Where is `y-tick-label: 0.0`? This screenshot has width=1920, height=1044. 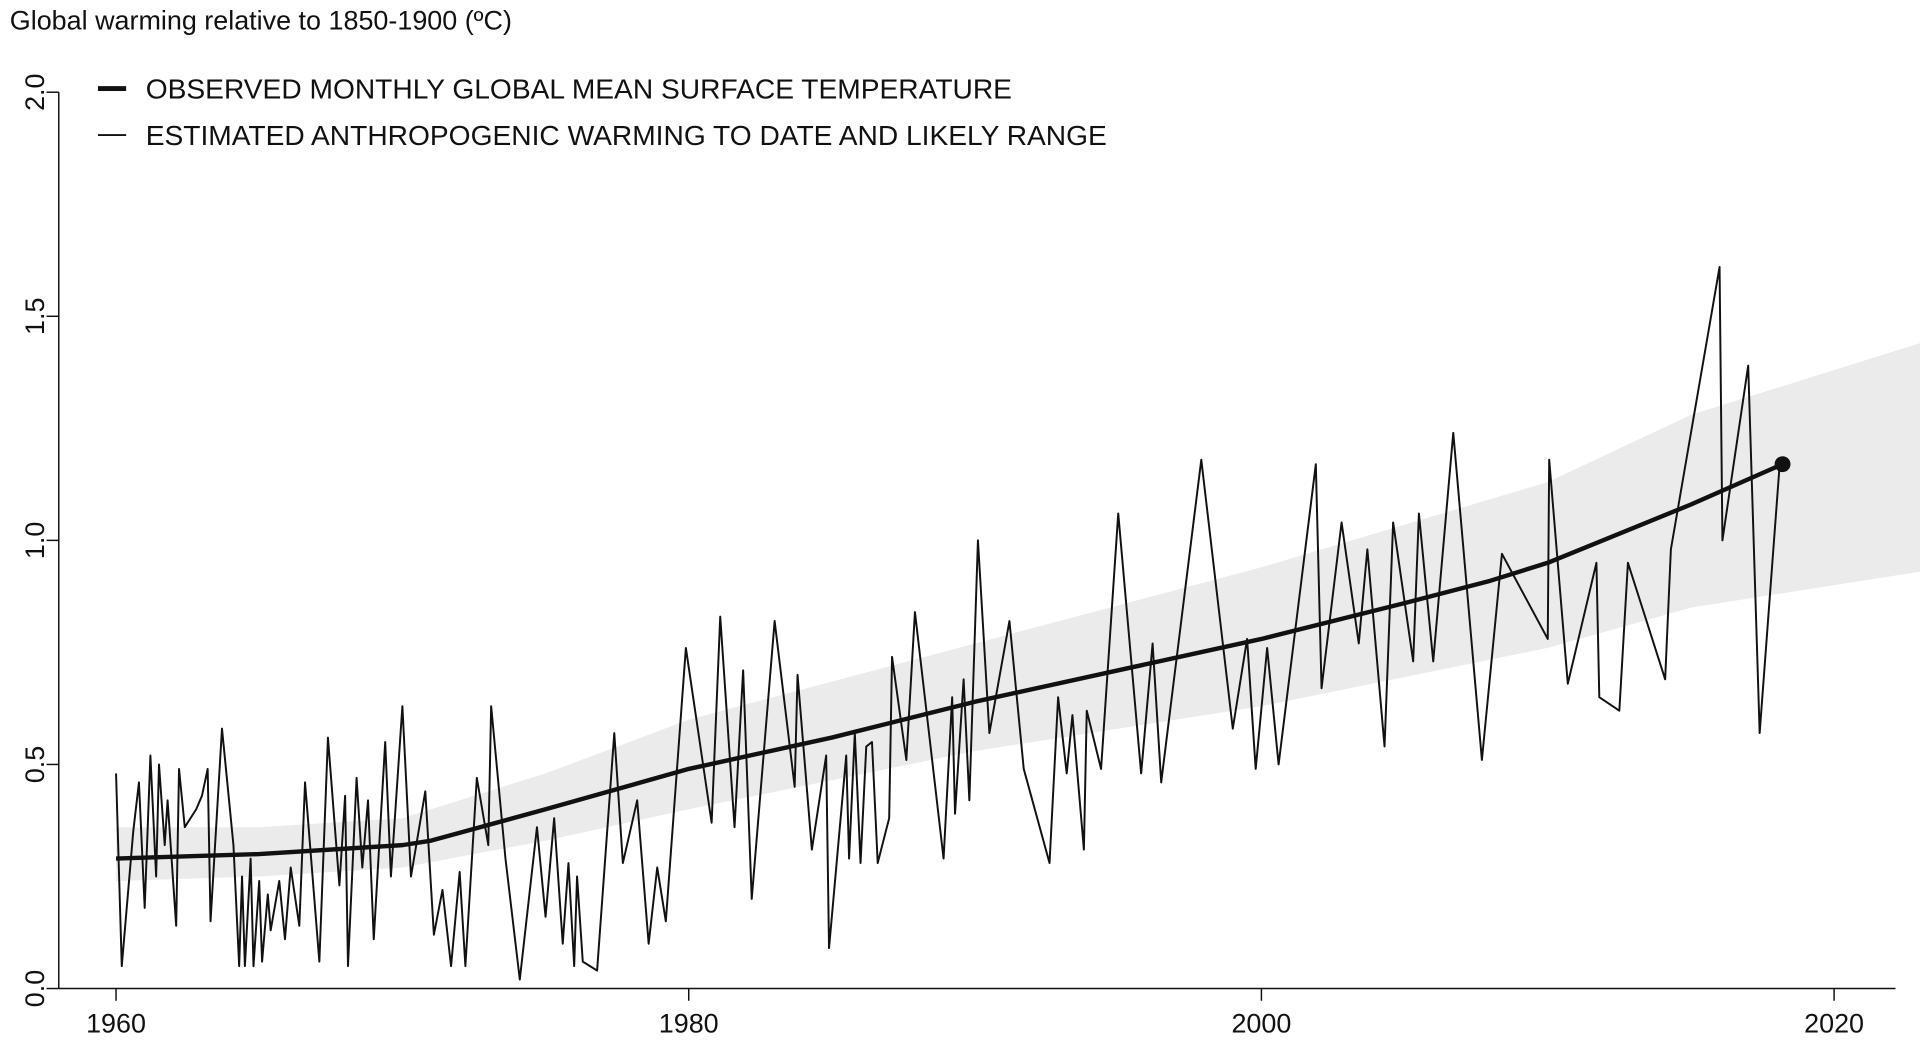
y-tick-label: 0.0 is located at coordinates (35, 988).